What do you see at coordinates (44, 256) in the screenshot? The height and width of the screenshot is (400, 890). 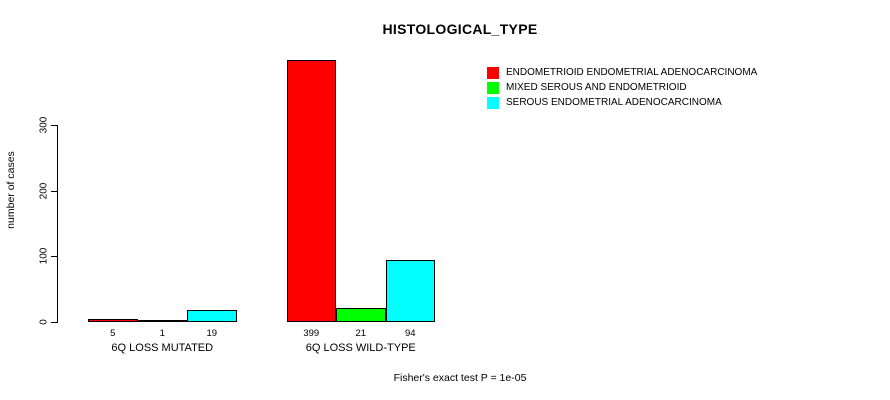 I see `y-axis-tick-label: 100` at bounding box center [44, 256].